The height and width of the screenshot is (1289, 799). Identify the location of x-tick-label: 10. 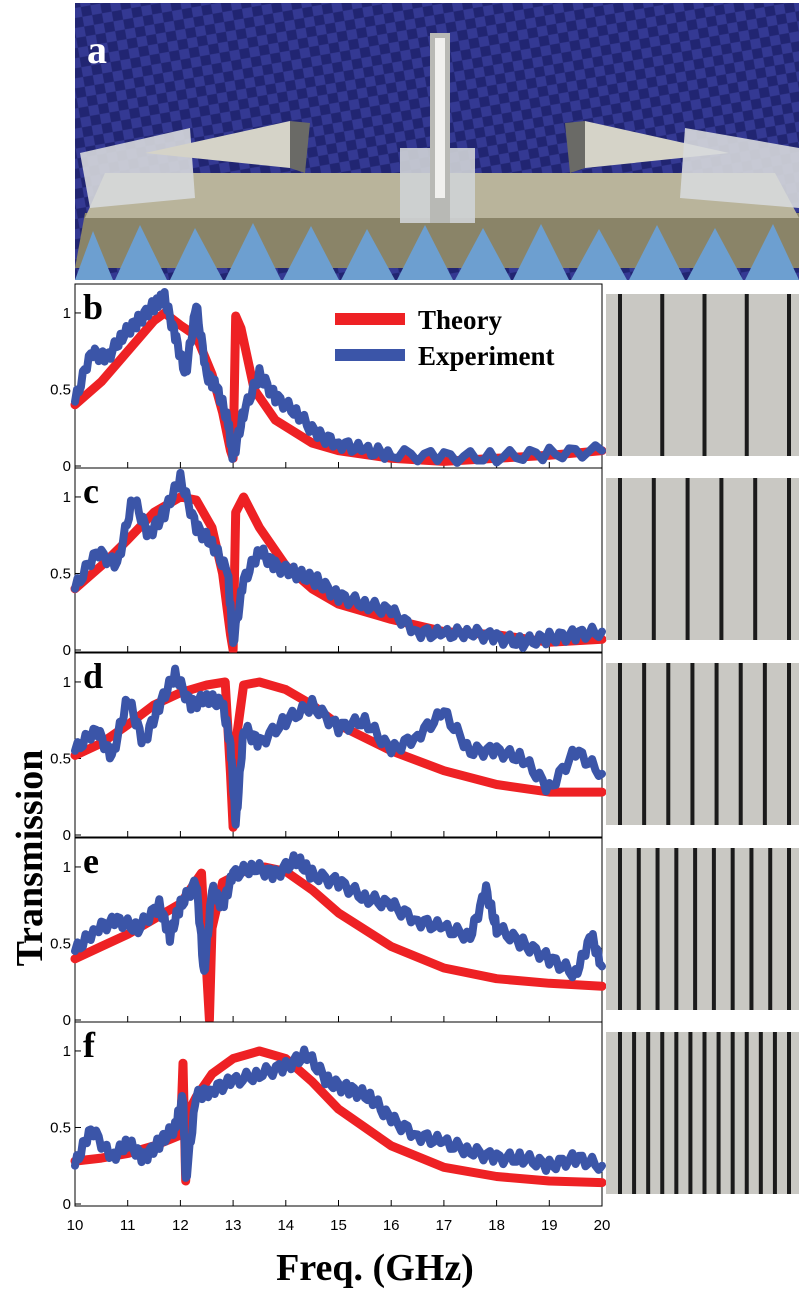
(75, 1225).